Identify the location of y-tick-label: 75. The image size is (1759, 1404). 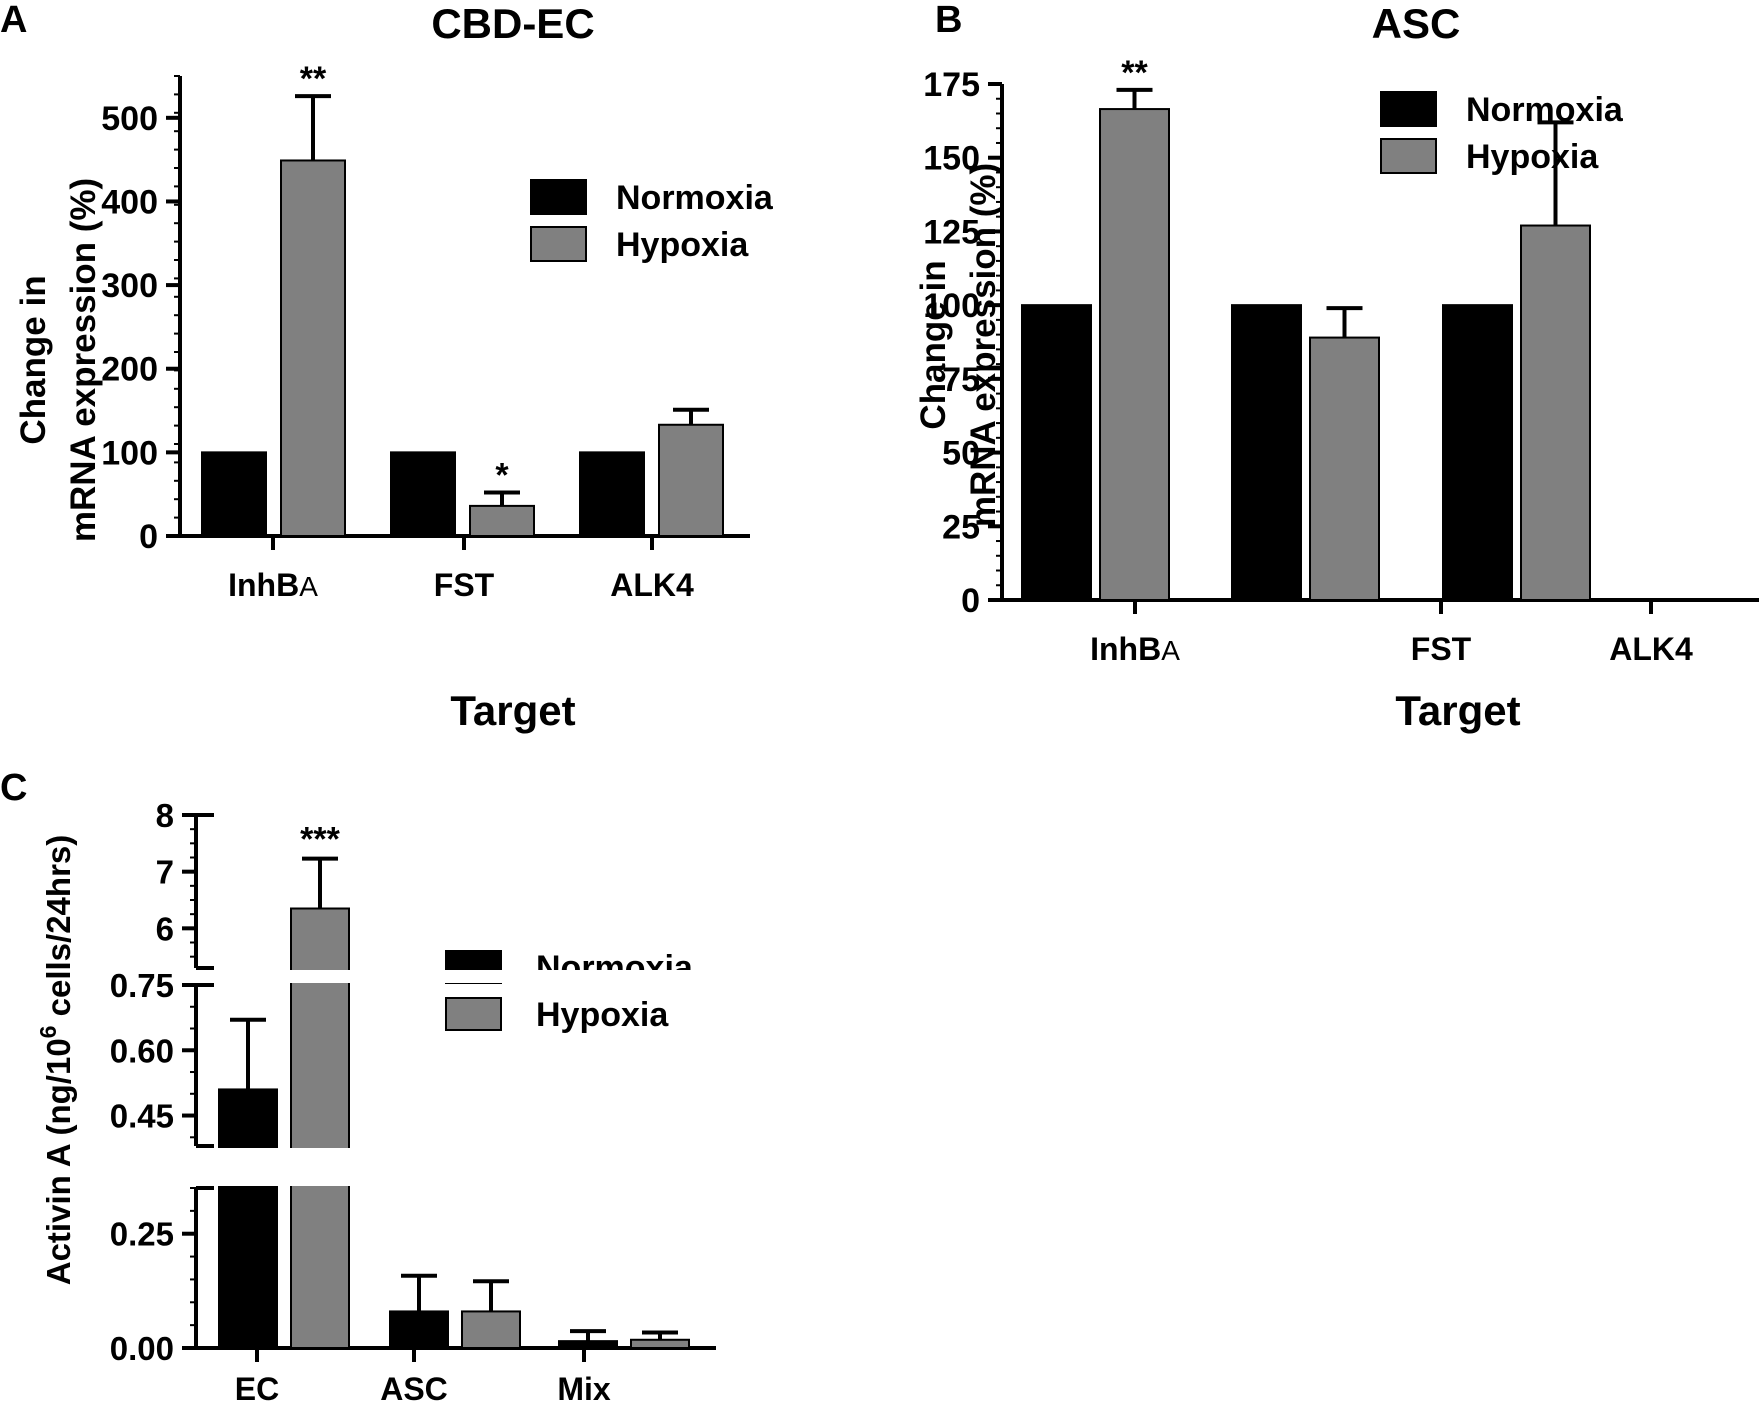
(961, 380).